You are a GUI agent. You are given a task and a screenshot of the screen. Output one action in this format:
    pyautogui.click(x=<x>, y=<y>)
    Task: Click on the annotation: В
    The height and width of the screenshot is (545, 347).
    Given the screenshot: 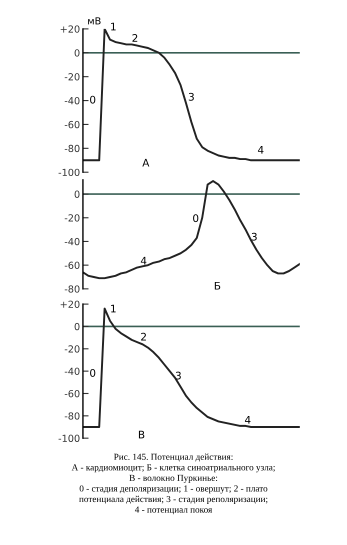 What is the action you would take?
    pyautogui.click(x=141, y=434)
    